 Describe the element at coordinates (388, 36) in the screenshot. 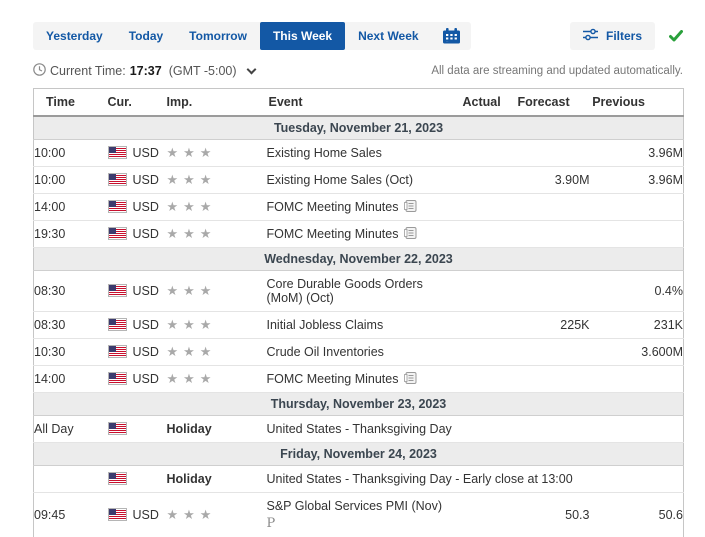

I see `tab-next-week: Next Week` at that location.